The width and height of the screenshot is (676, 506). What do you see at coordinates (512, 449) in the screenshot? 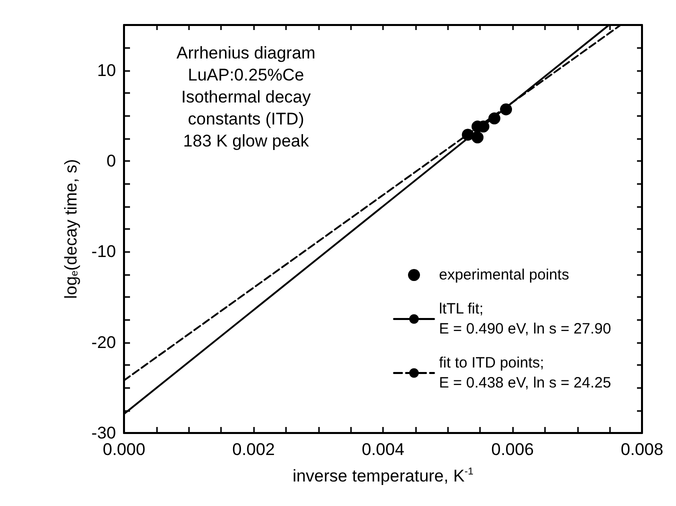
I see `x-tick-label: 0.006` at bounding box center [512, 449].